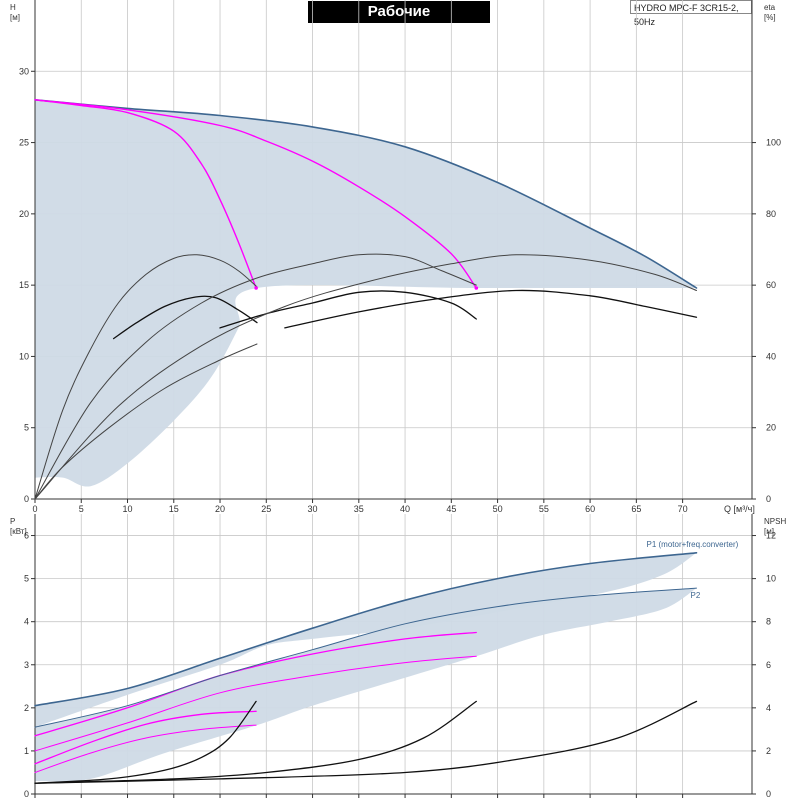  I want to click on panel1-y-tick-label-right: 100, so click(773, 143).